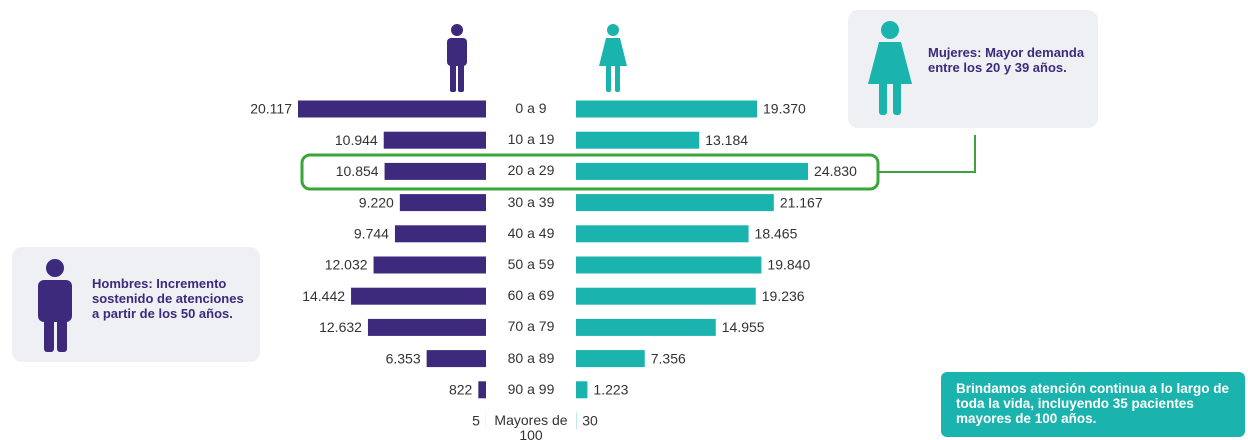 The width and height of the screenshot is (1248, 440). Describe the element at coordinates (531, 201) in the screenshot. I see `category-label: 30 a 39` at that location.